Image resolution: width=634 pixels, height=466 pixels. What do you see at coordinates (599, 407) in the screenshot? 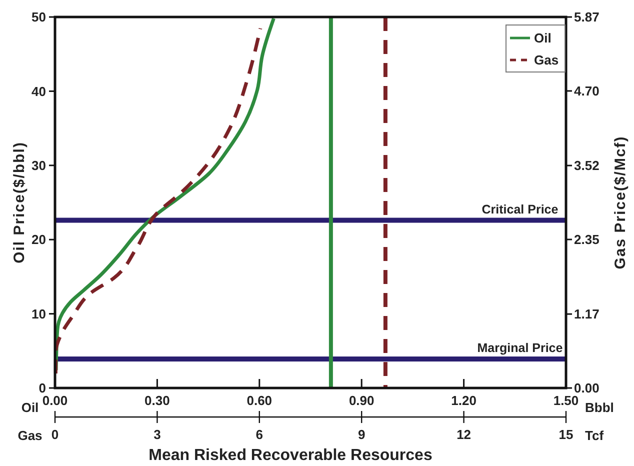
I see `text: Bbbl` at bounding box center [599, 407].